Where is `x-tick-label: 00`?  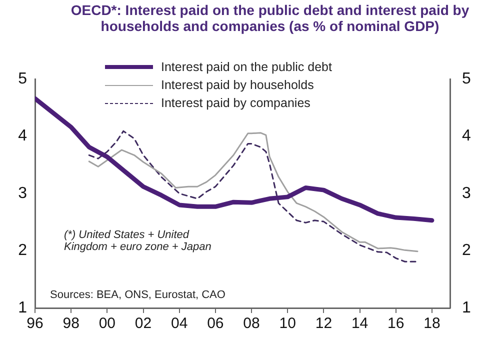 x-tick-label: 00 is located at coordinates (107, 323).